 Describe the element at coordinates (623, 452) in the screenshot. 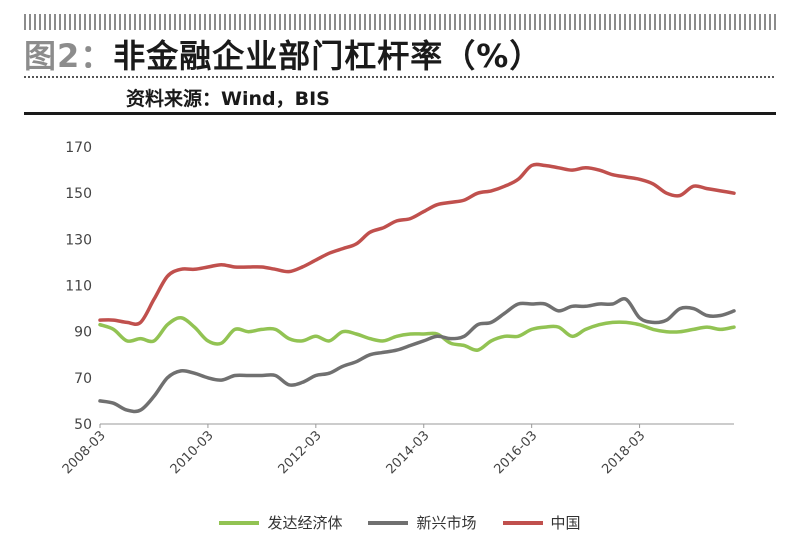

I see `x-tick-label: 2018-03` at that location.